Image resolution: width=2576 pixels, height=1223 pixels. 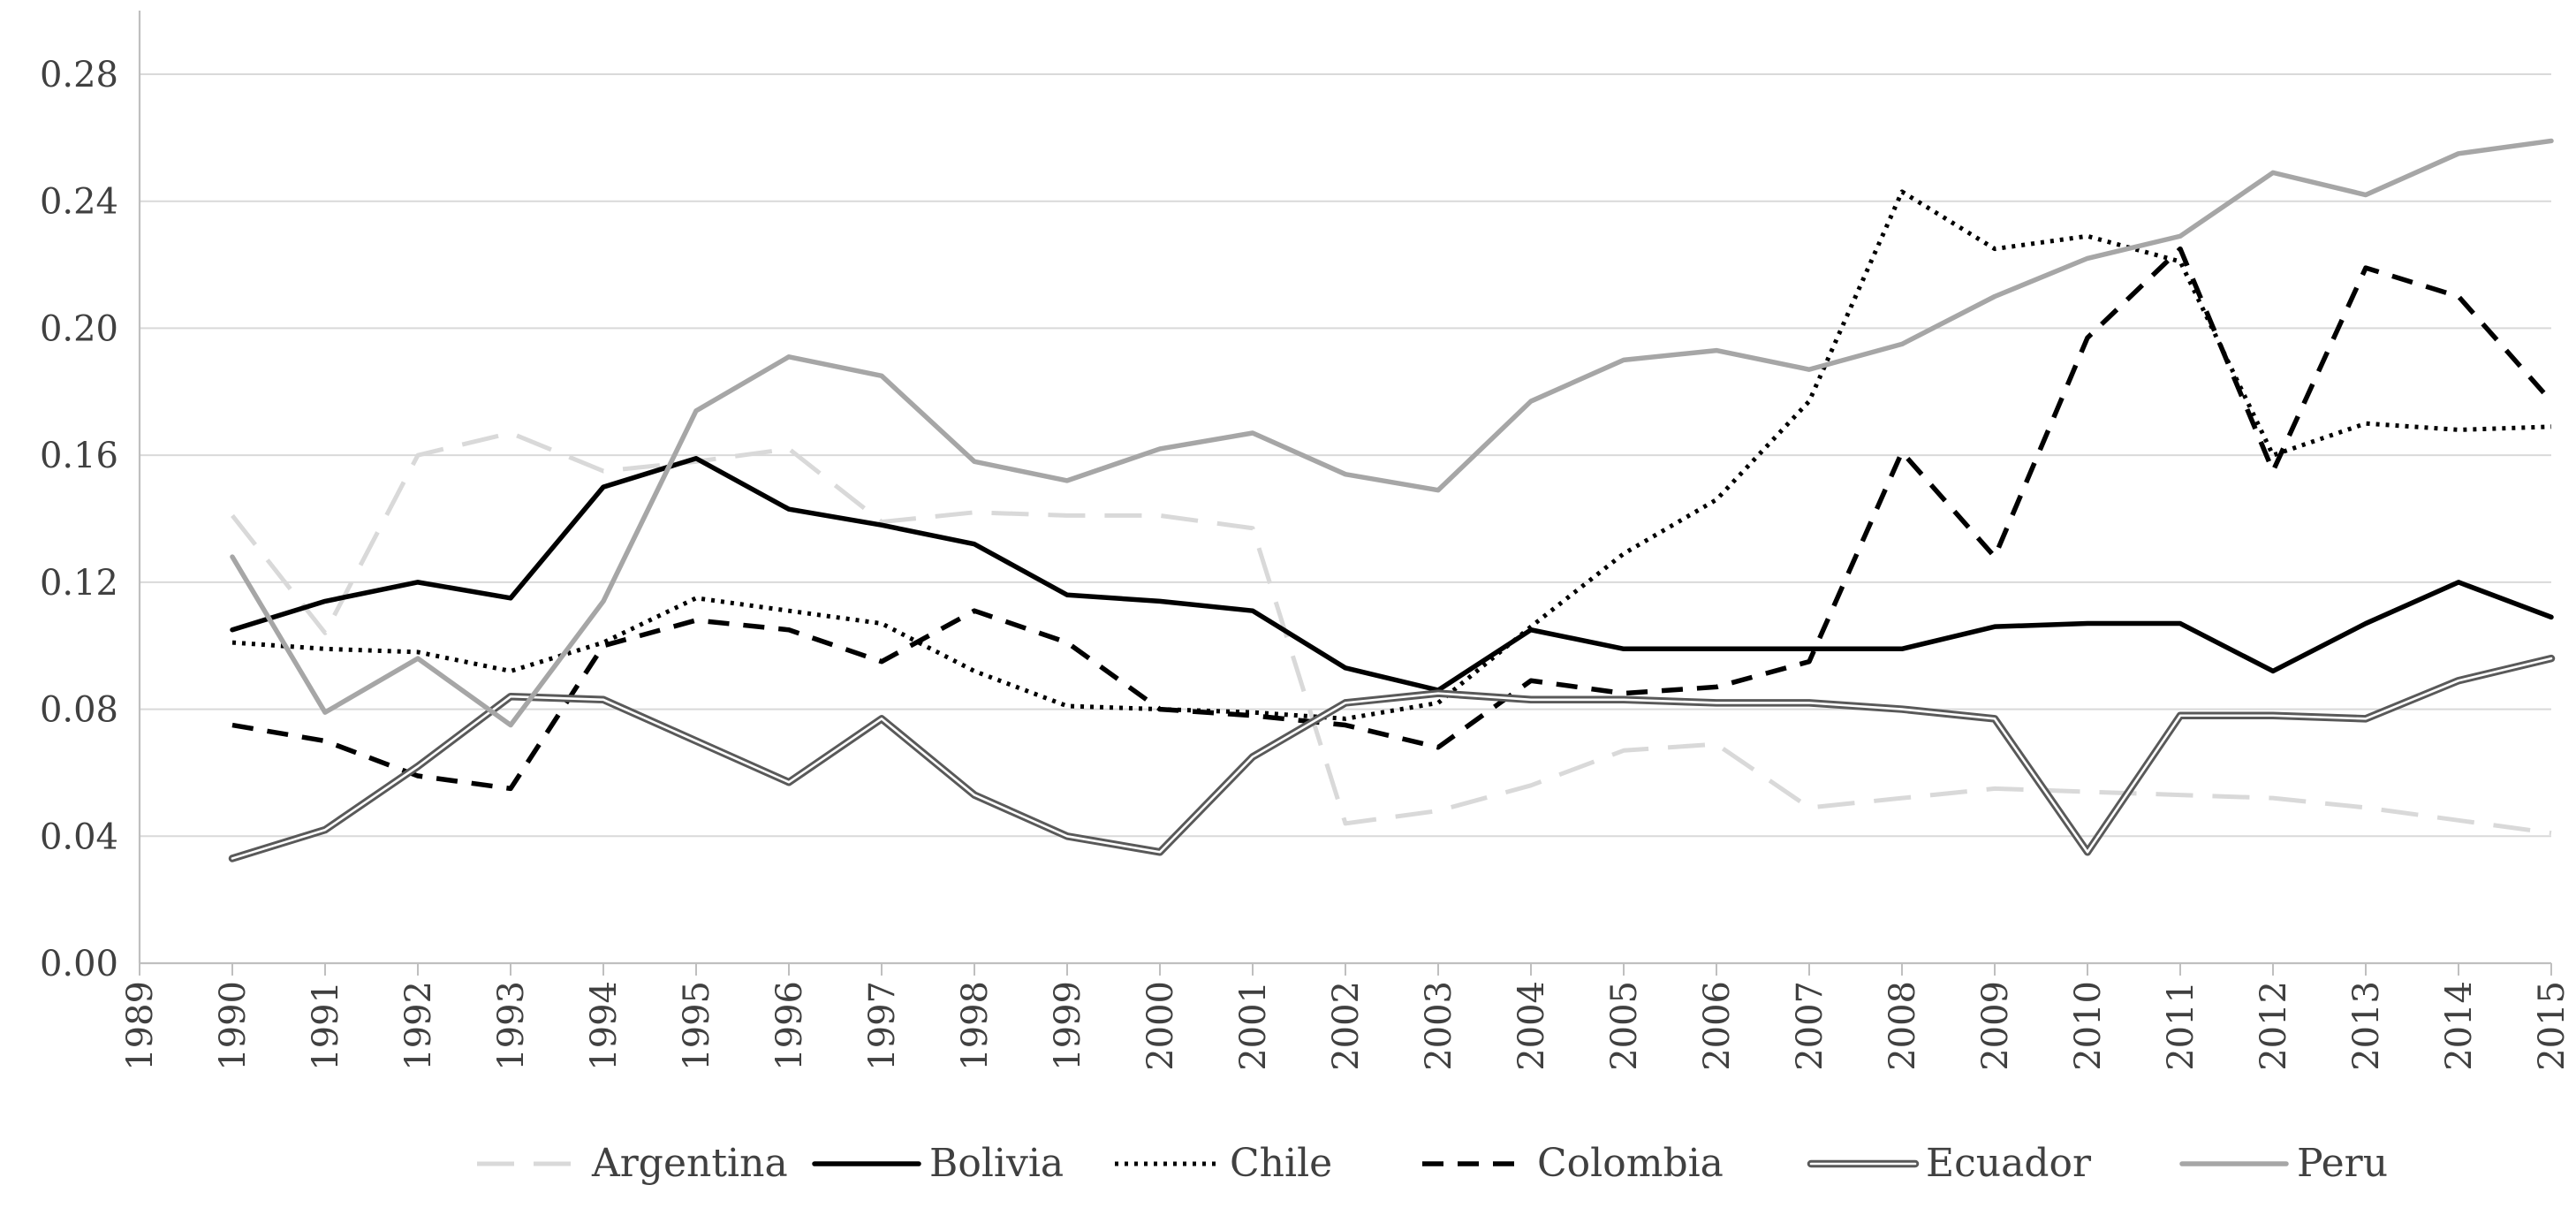 What do you see at coordinates (1996, 1026) in the screenshot?
I see `x-tick-label: 2009` at bounding box center [1996, 1026].